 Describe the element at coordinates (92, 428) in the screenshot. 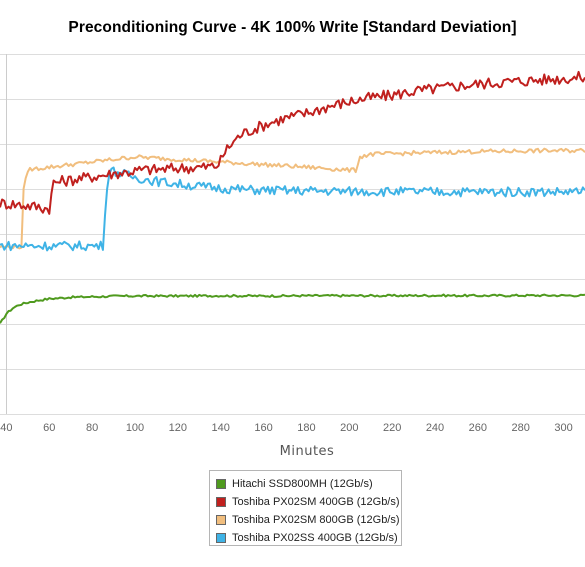

I see `x-tick-label: 80` at that location.